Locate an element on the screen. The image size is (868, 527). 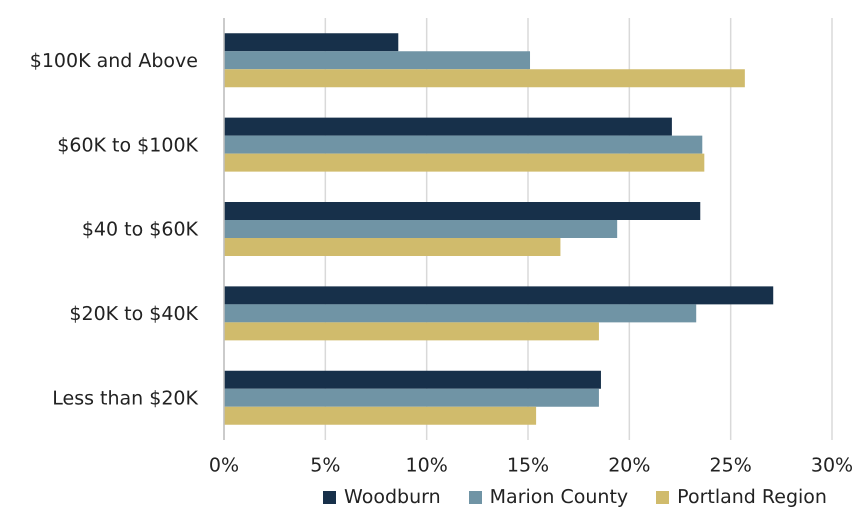
x-tick-label: 20% is located at coordinates (629, 465).